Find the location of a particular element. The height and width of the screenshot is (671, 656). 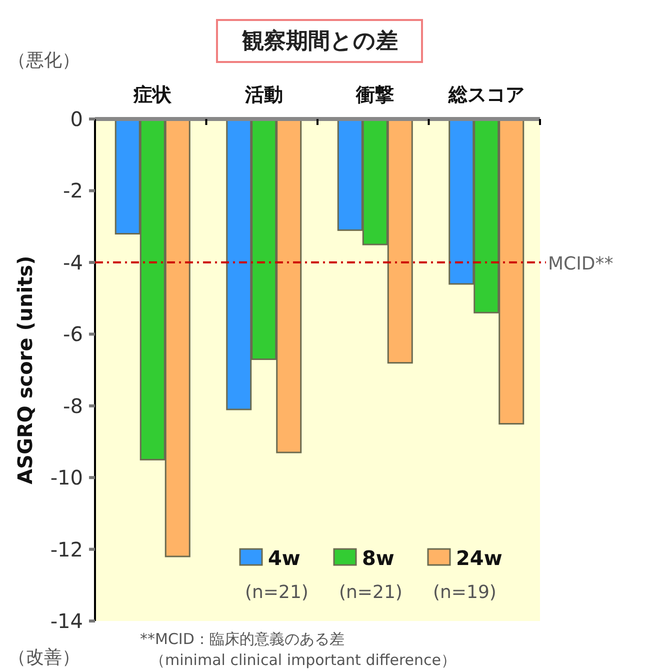

text: （改善） is located at coordinates (44, 657).